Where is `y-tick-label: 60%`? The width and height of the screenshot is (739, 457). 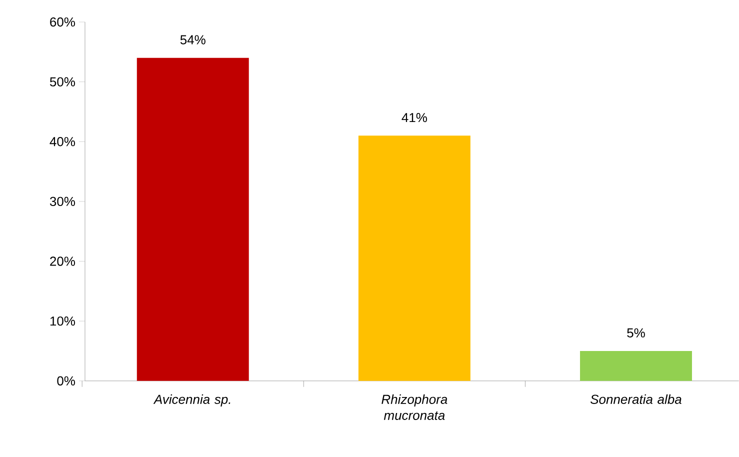
y-tick-label: 60% is located at coordinates (62, 22).